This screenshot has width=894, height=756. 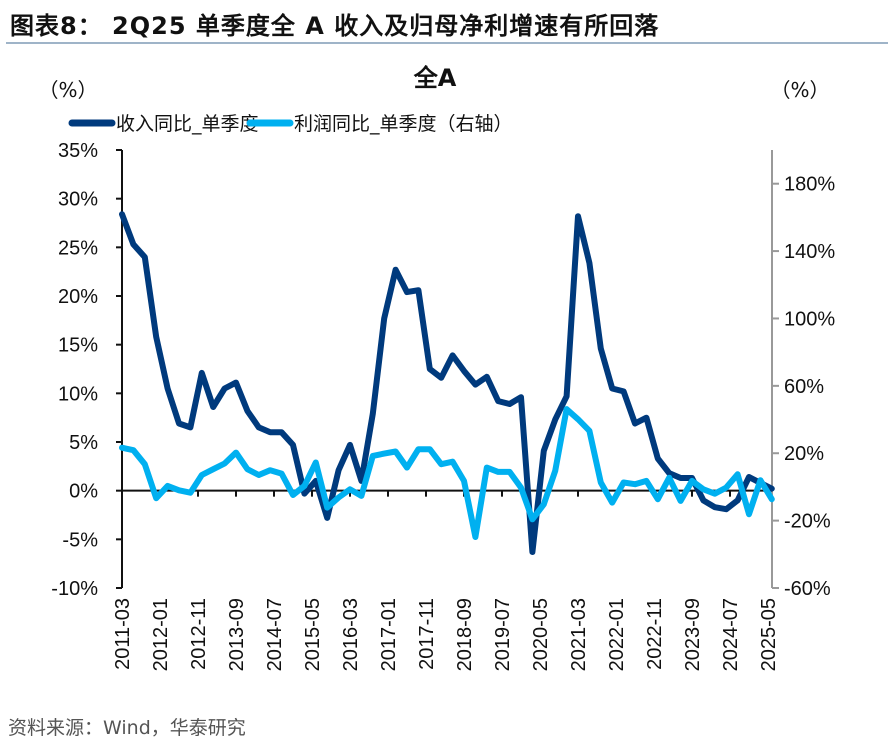 What do you see at coordinates (435, 78) in the screenshot?
I see `chart-title: 全A` at bounding box center [435, 78].